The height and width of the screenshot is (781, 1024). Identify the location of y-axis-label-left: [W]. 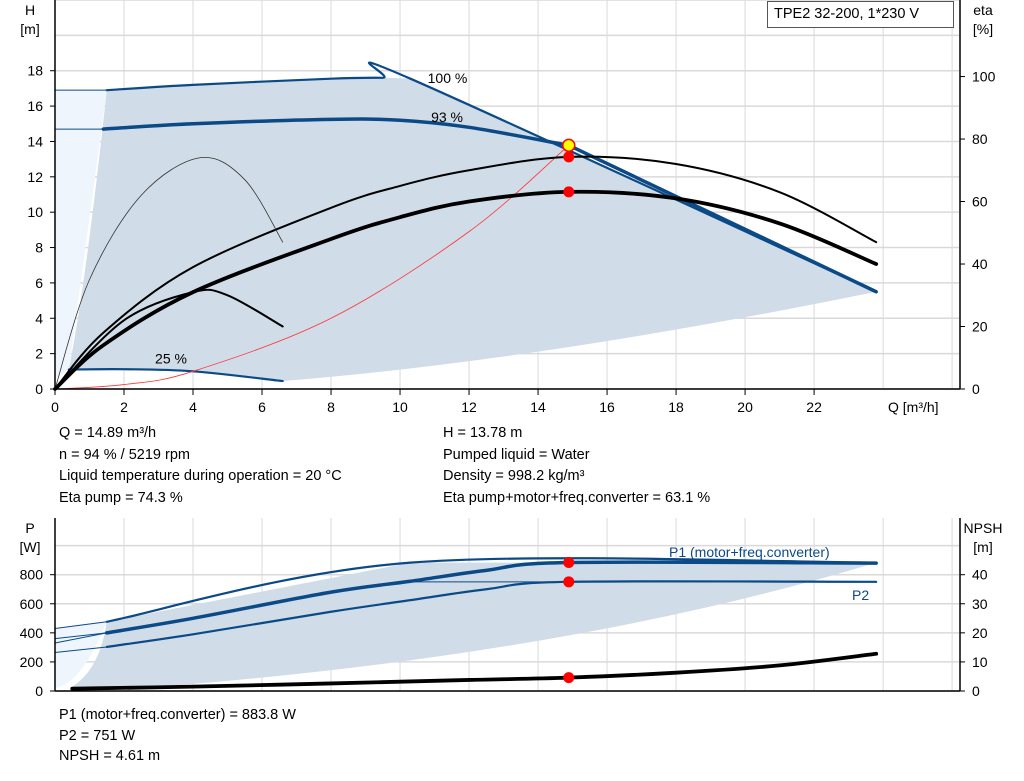
(30, 547).